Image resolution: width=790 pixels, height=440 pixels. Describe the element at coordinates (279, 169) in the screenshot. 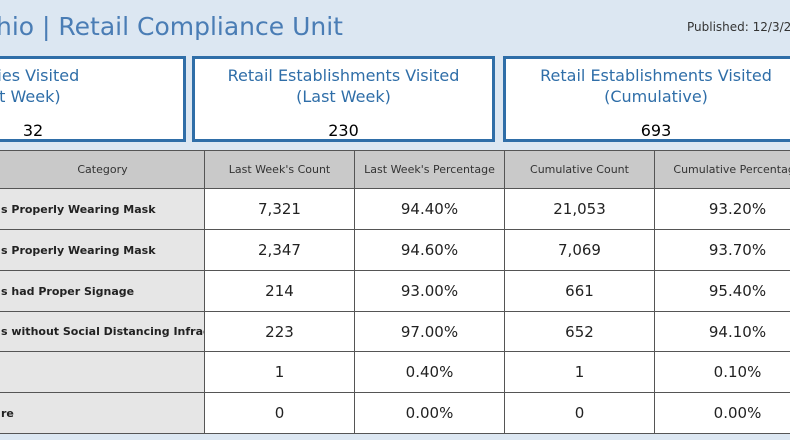

I see `column-header: Last Week's Count` at that location.